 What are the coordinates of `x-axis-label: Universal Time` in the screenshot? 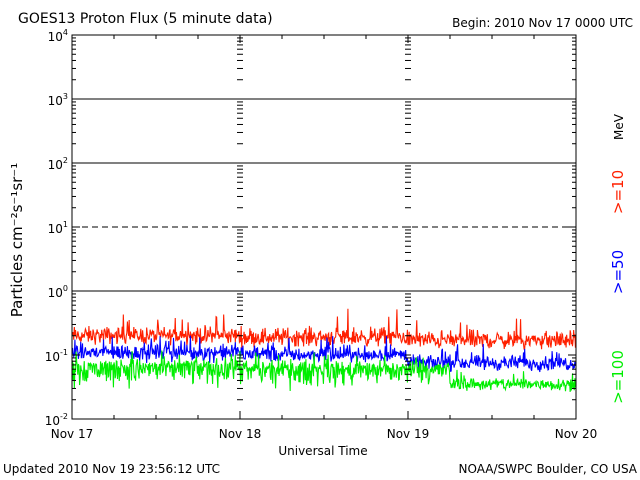 It's located at (322, 451).